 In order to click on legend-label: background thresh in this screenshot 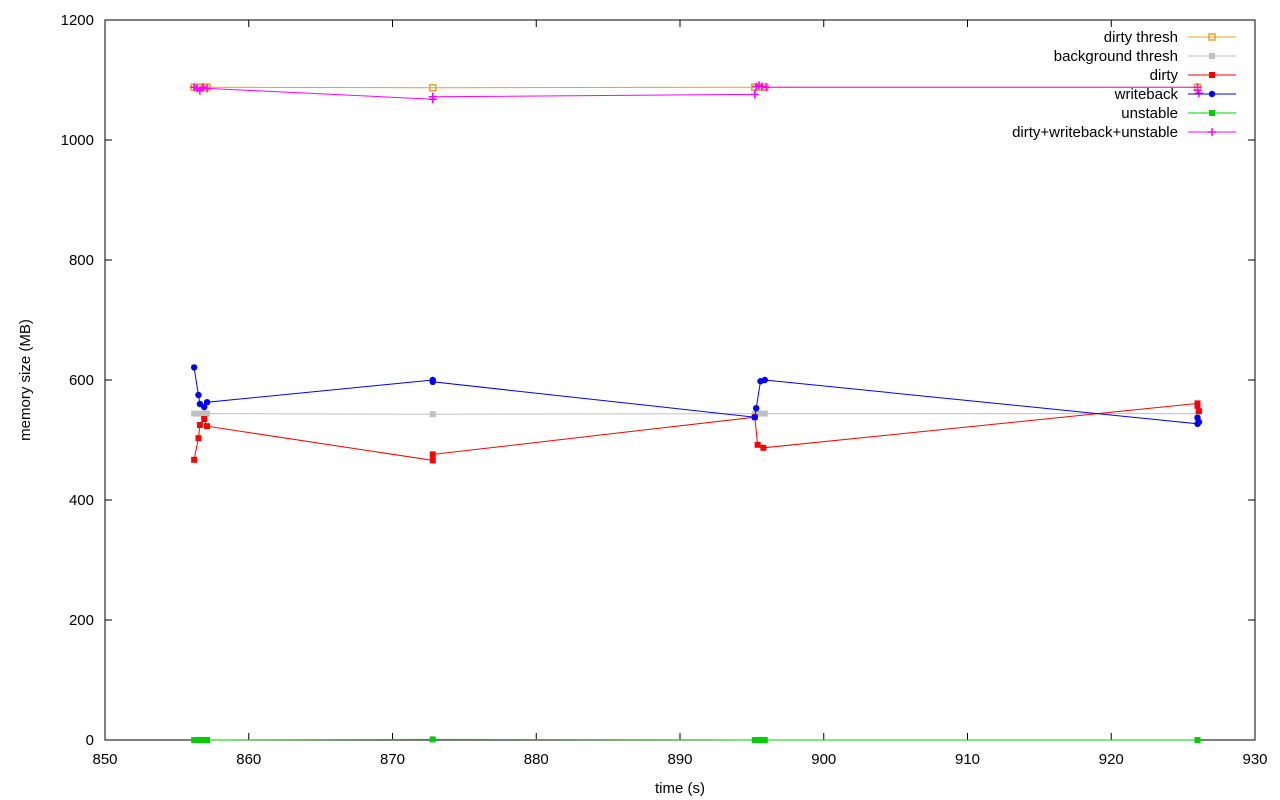, I will do `click(1116, 56)`.